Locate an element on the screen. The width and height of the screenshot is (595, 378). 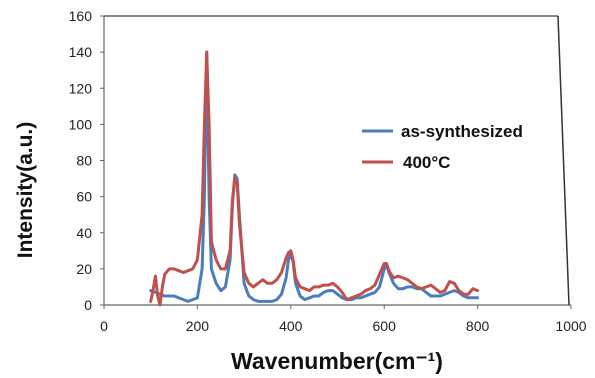
y-axis-ticks: 0 20 40 60 80 100 120 140 160 is located at coordinates (86, 160).